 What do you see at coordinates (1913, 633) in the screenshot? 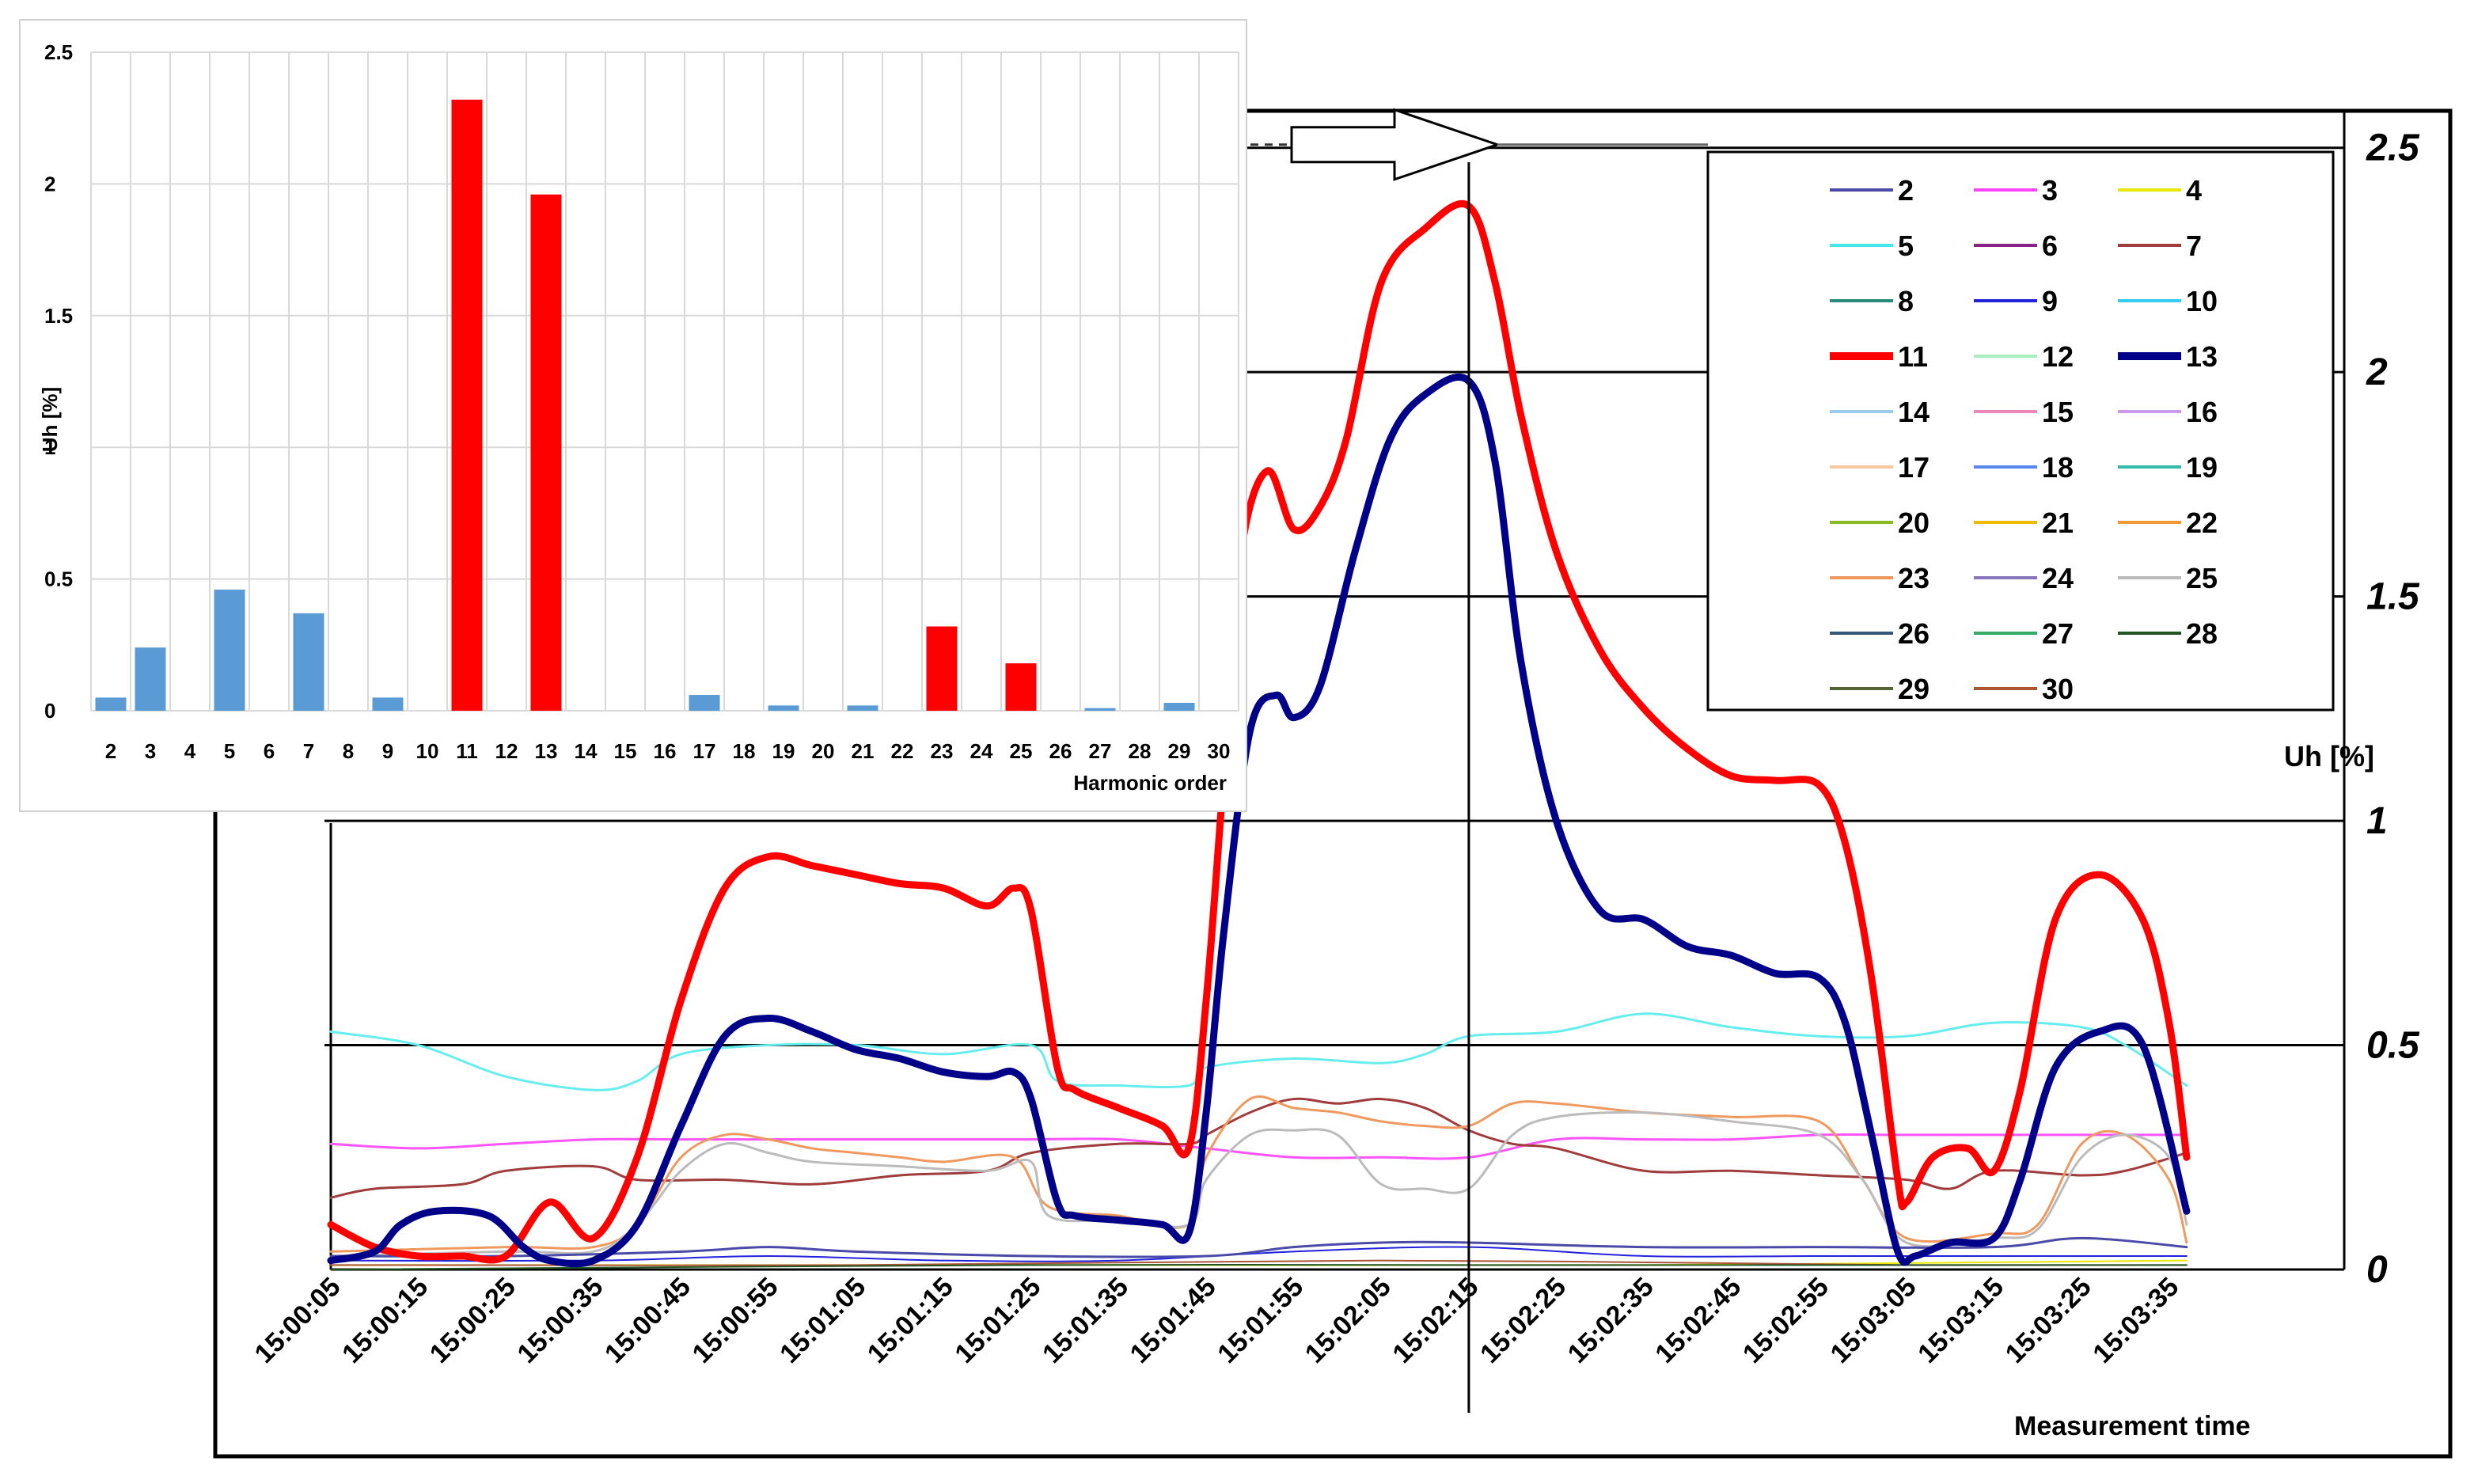
I see `legend-label: 26` at bounding box center [1913, 633].